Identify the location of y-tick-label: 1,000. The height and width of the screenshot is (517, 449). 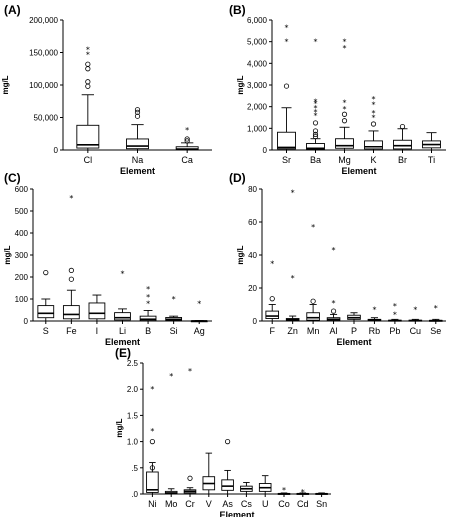
(257, 128).